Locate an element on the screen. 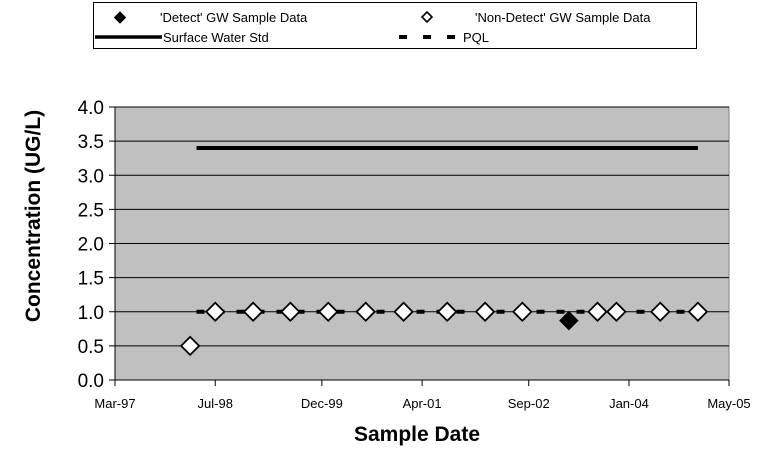 This screenshot has height=462, width=776. x-tick-label: Apr-01 is located at coordinates (422, 403).